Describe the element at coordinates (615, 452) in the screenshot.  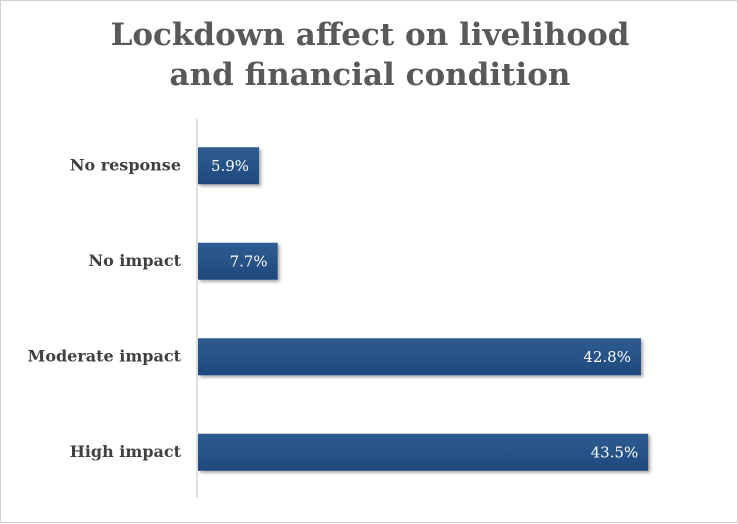
I see `data-label-high-impact: 43.5%` at that location.